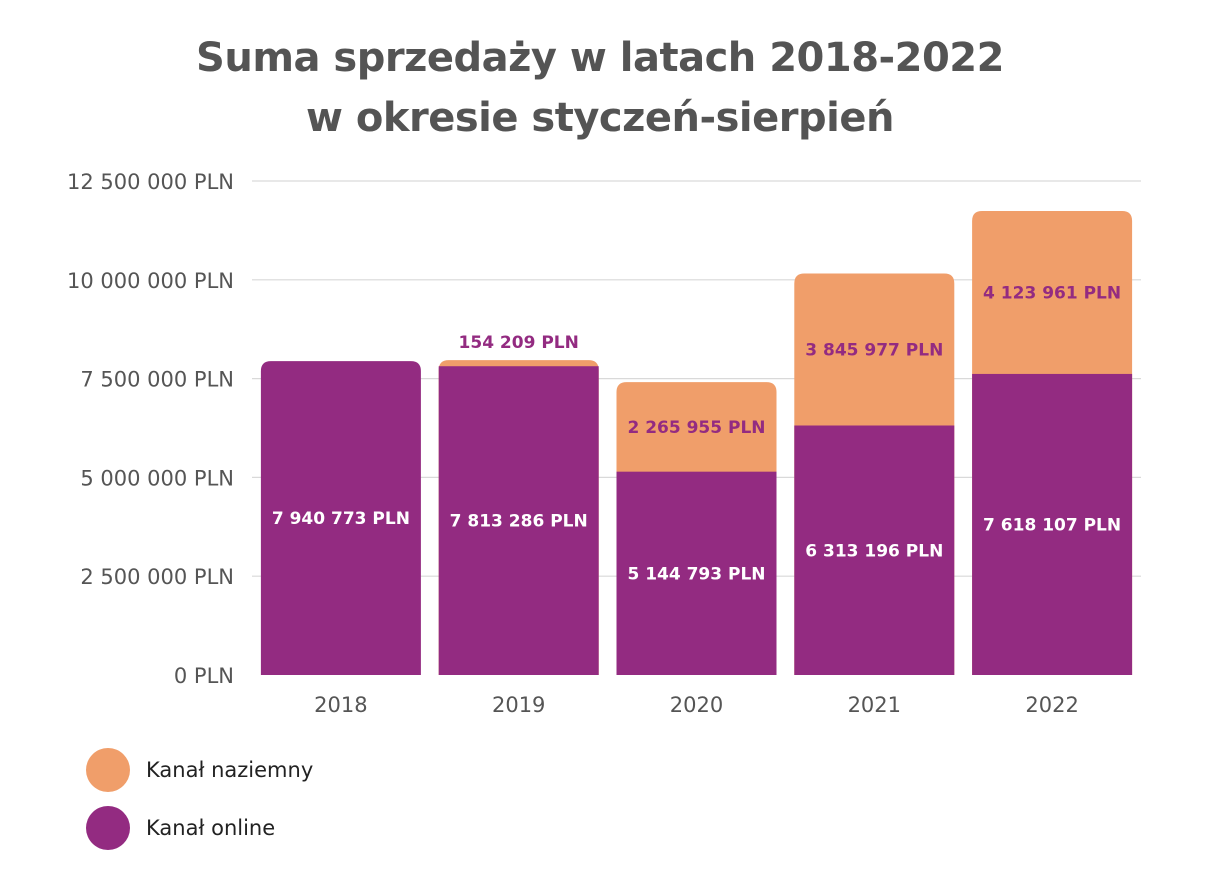 The height and width of the screenshot is (889, 1221). What do you see at coordinates (1052, 293) in the screenshot?
I see `data-label-kanal-naziemny: 4 123 961 PLN` at bounding box center [1052, 293].